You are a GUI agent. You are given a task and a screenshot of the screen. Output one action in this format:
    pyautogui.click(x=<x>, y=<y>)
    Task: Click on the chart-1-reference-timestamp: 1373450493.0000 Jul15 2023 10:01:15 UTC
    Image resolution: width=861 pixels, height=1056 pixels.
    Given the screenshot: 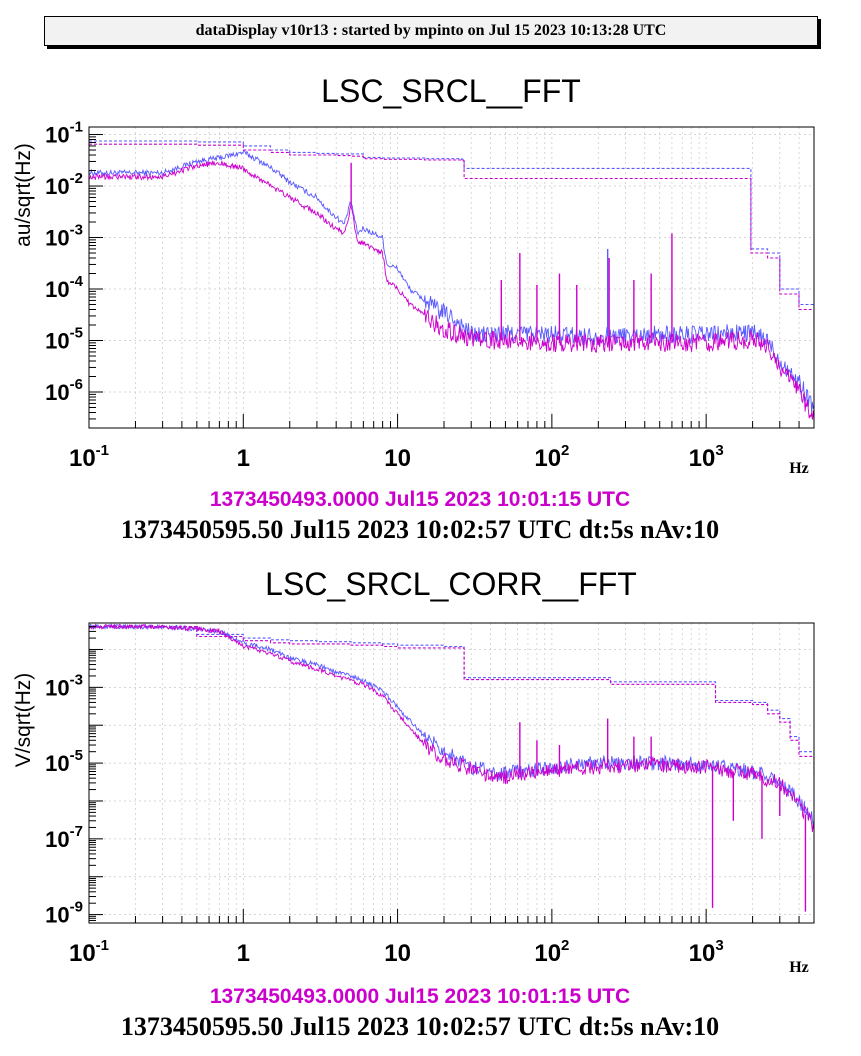 What is the action you would take?
    pyautogui.click(x=420, y=499)
    